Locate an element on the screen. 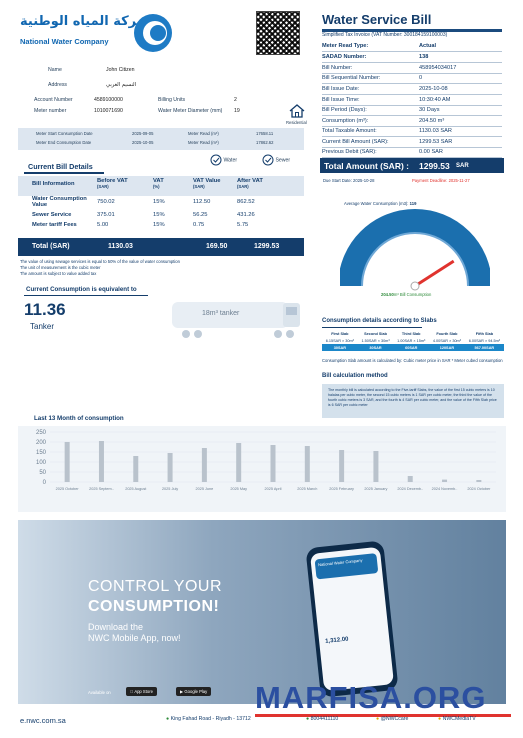  bill-details-underline is located at coordinates (64, 173).